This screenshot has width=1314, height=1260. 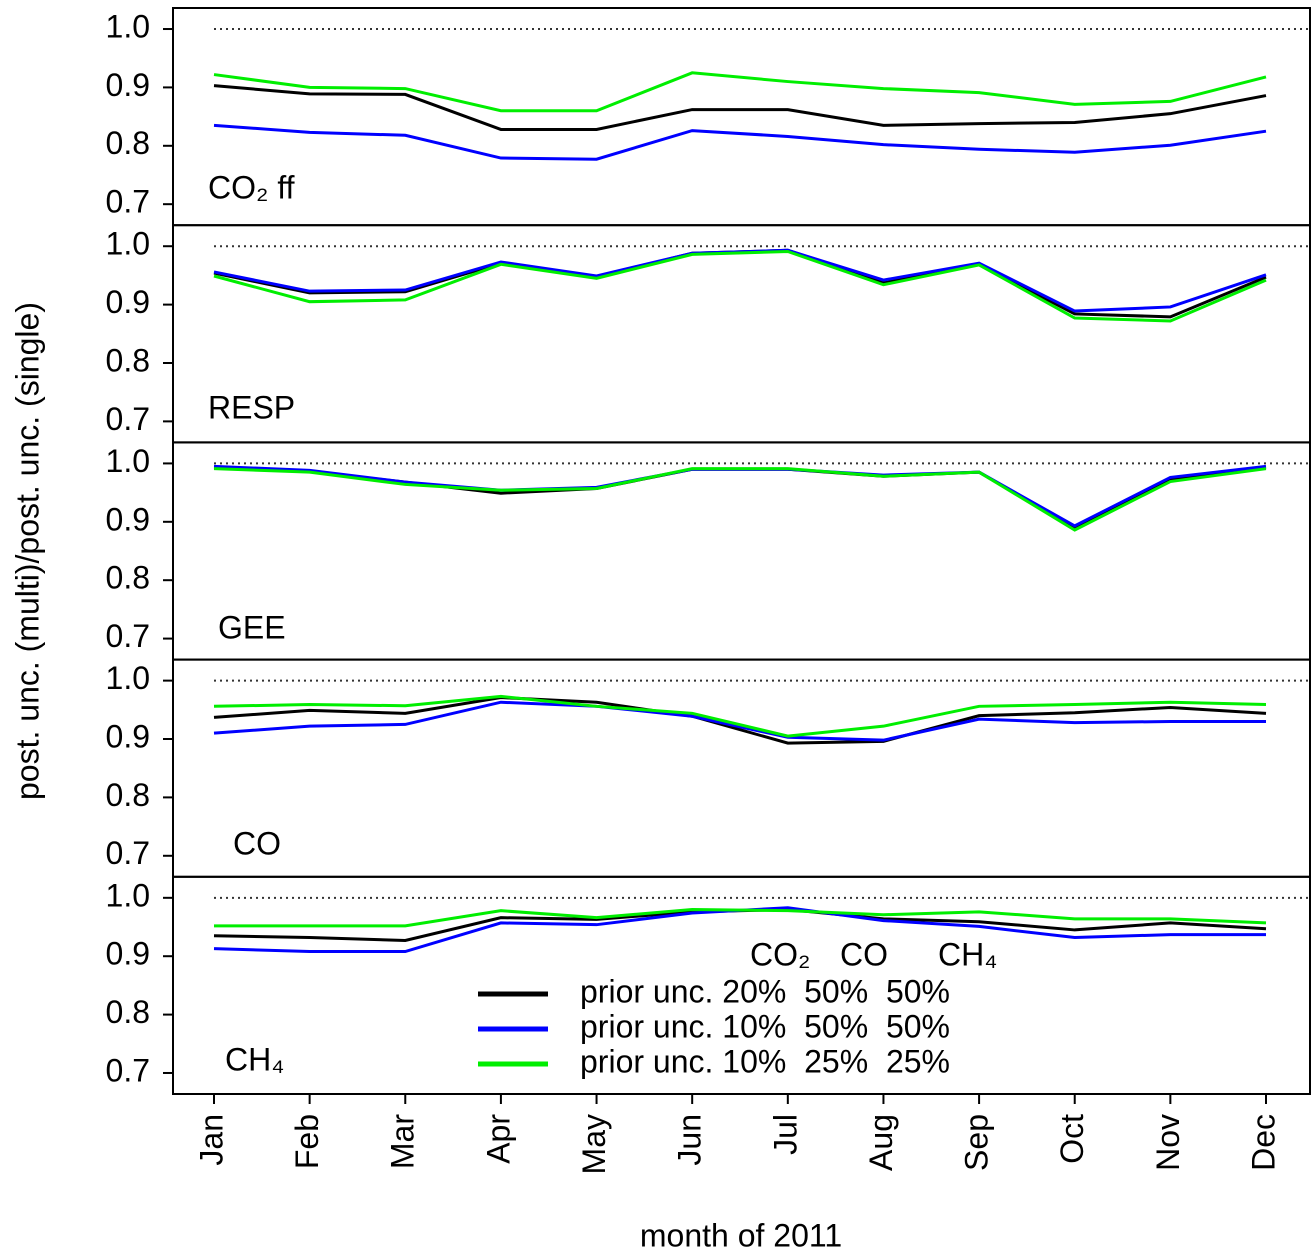 What do you see at coordinates (257, 843) in the screenshot?
I see `panel-label: CO` at bounding box center [257, 843].